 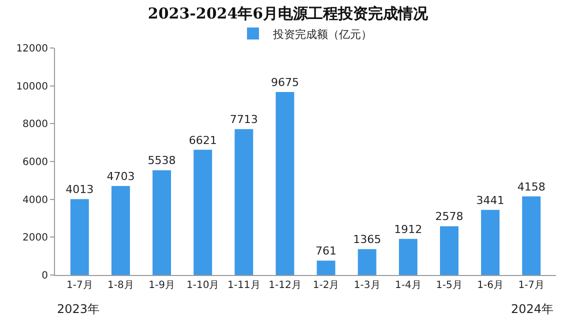 I want to click on data-label: 1912, so click(x=408, y=229).